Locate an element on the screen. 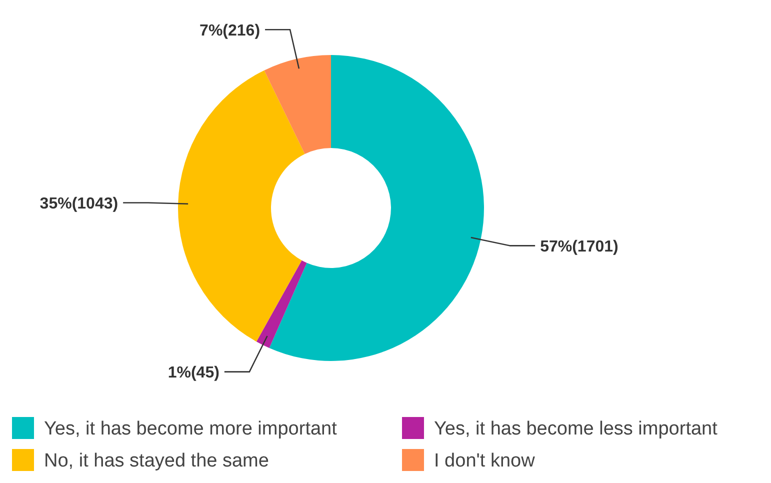 The image size is (771, 483). data-label: 35%(1043) is located at coordinates (79, 203).